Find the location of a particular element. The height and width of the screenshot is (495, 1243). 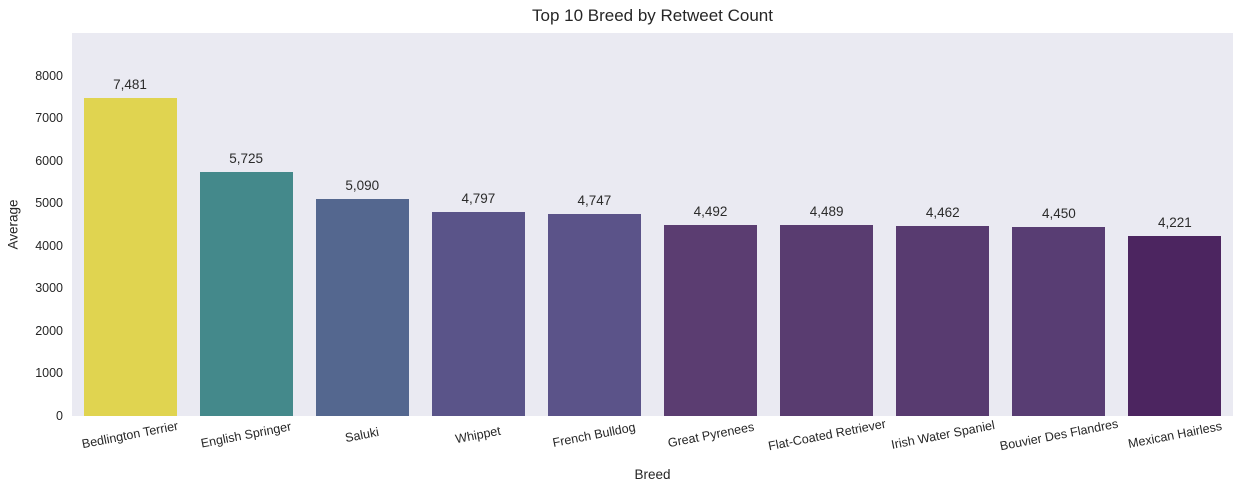

bar-value-label: 4,489 is located at coordinates (826, 211).